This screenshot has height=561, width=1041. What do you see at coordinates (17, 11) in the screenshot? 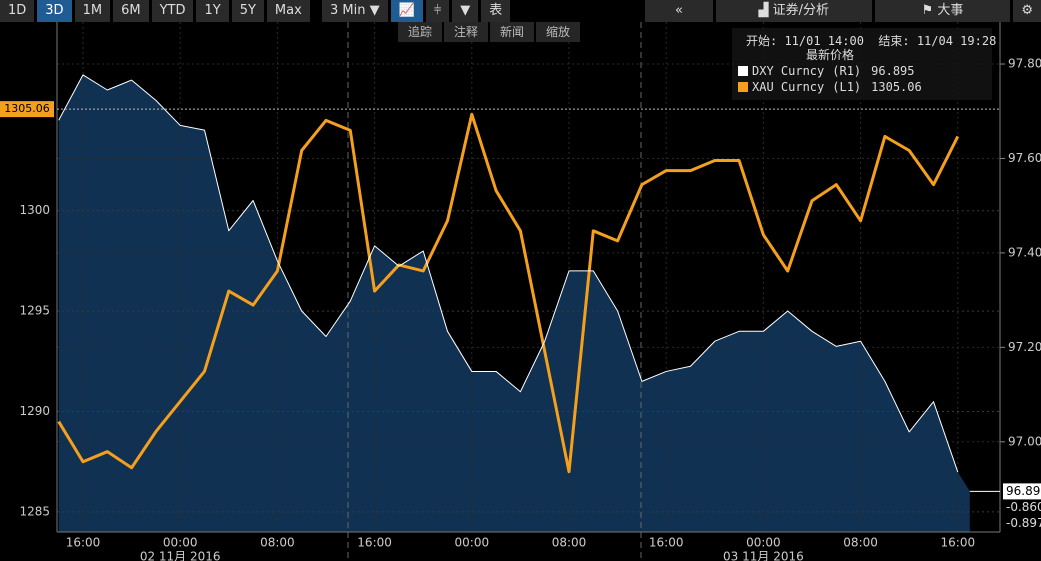
I see `range-button: 1D` at bounding box center [17, 11].